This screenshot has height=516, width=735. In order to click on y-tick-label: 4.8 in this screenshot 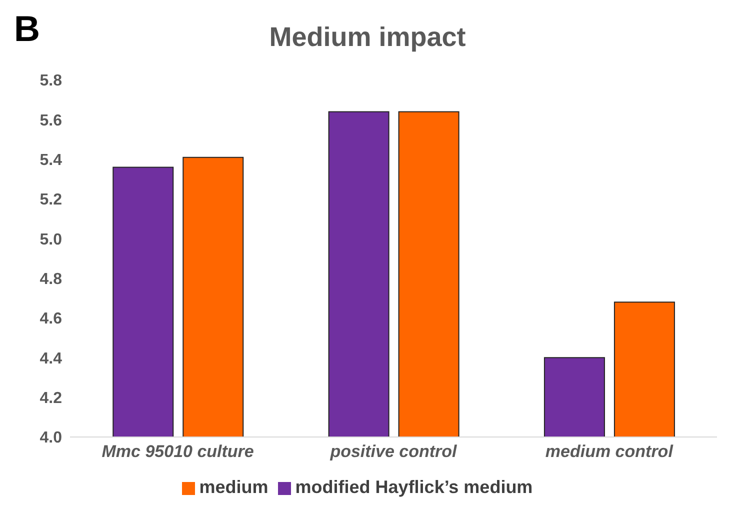, I will do `click(51, 279)`.